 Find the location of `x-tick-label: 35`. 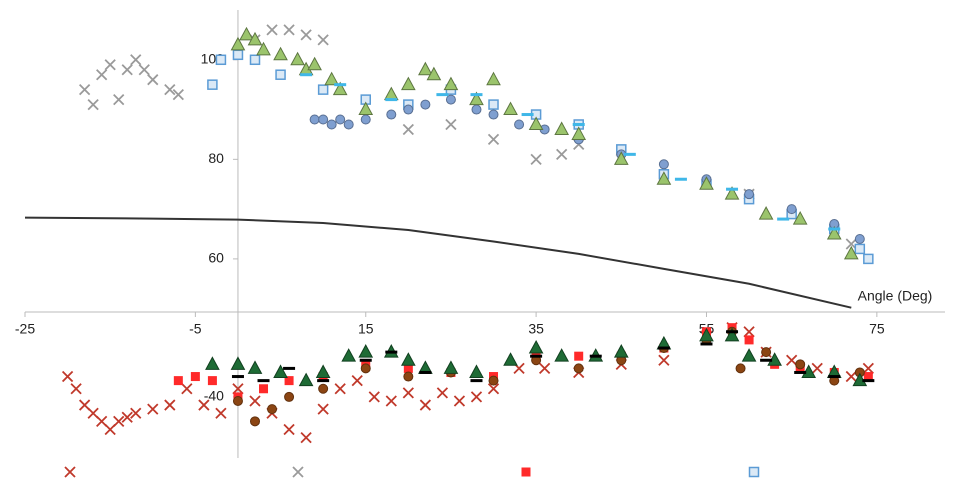

x-tick-label: 35 is located at coordinates (536, 329).